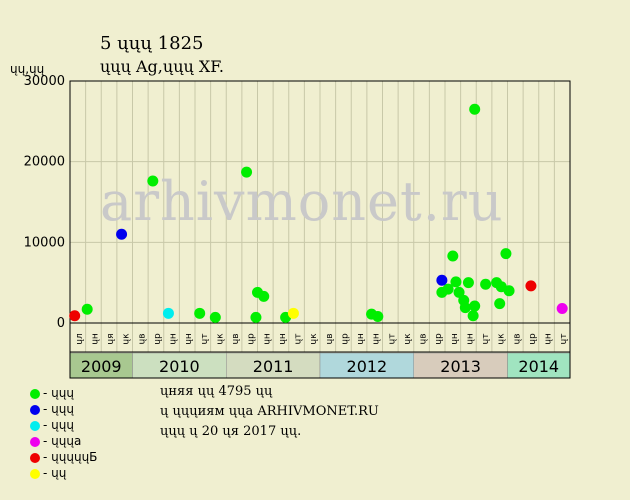 The width and height of the screenshot is (630, 500). I want to click on year-bar: 2009 2010 2011 2012 2013 2014, so click(320, 365).